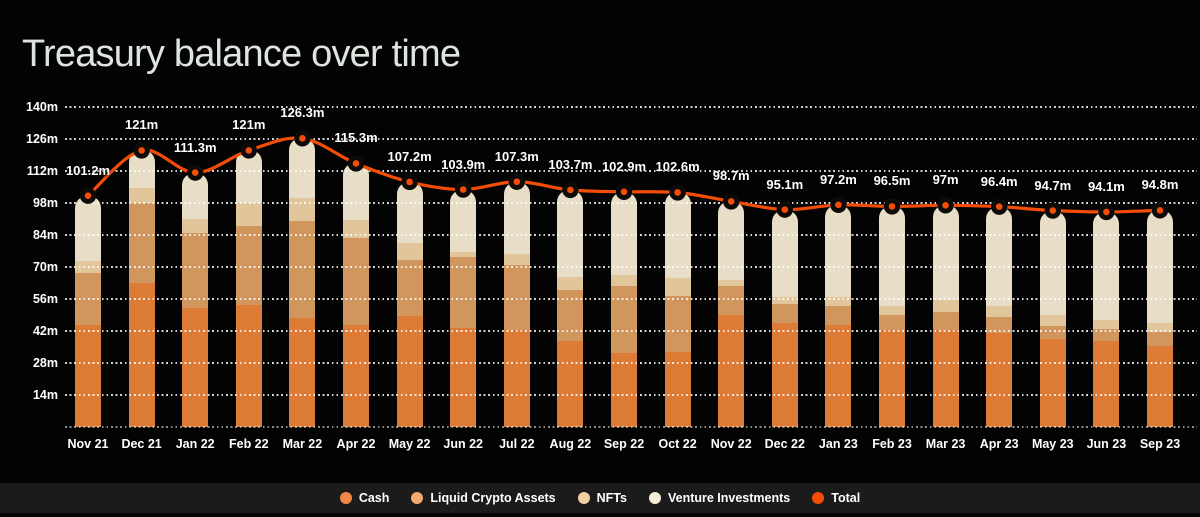 The height and width of the screenshot is (517, 1200). What do you see at coordinates (583, 498) in the screenshot?
I see `legend-dot-nfts-icon` at bounding box center [583, 498].